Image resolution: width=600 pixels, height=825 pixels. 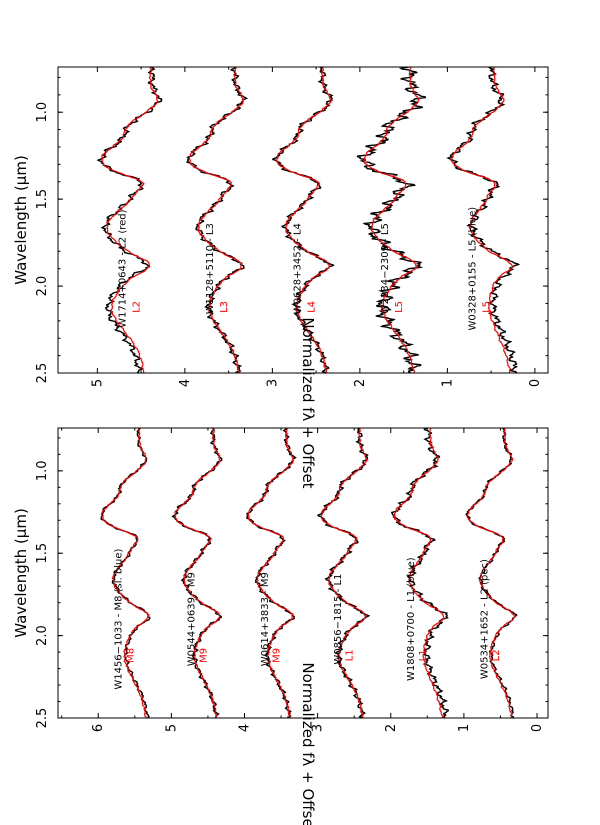 I want to click on spectrum-label: W0534+1652 - L2 (pec), so click(x=484, y=619).